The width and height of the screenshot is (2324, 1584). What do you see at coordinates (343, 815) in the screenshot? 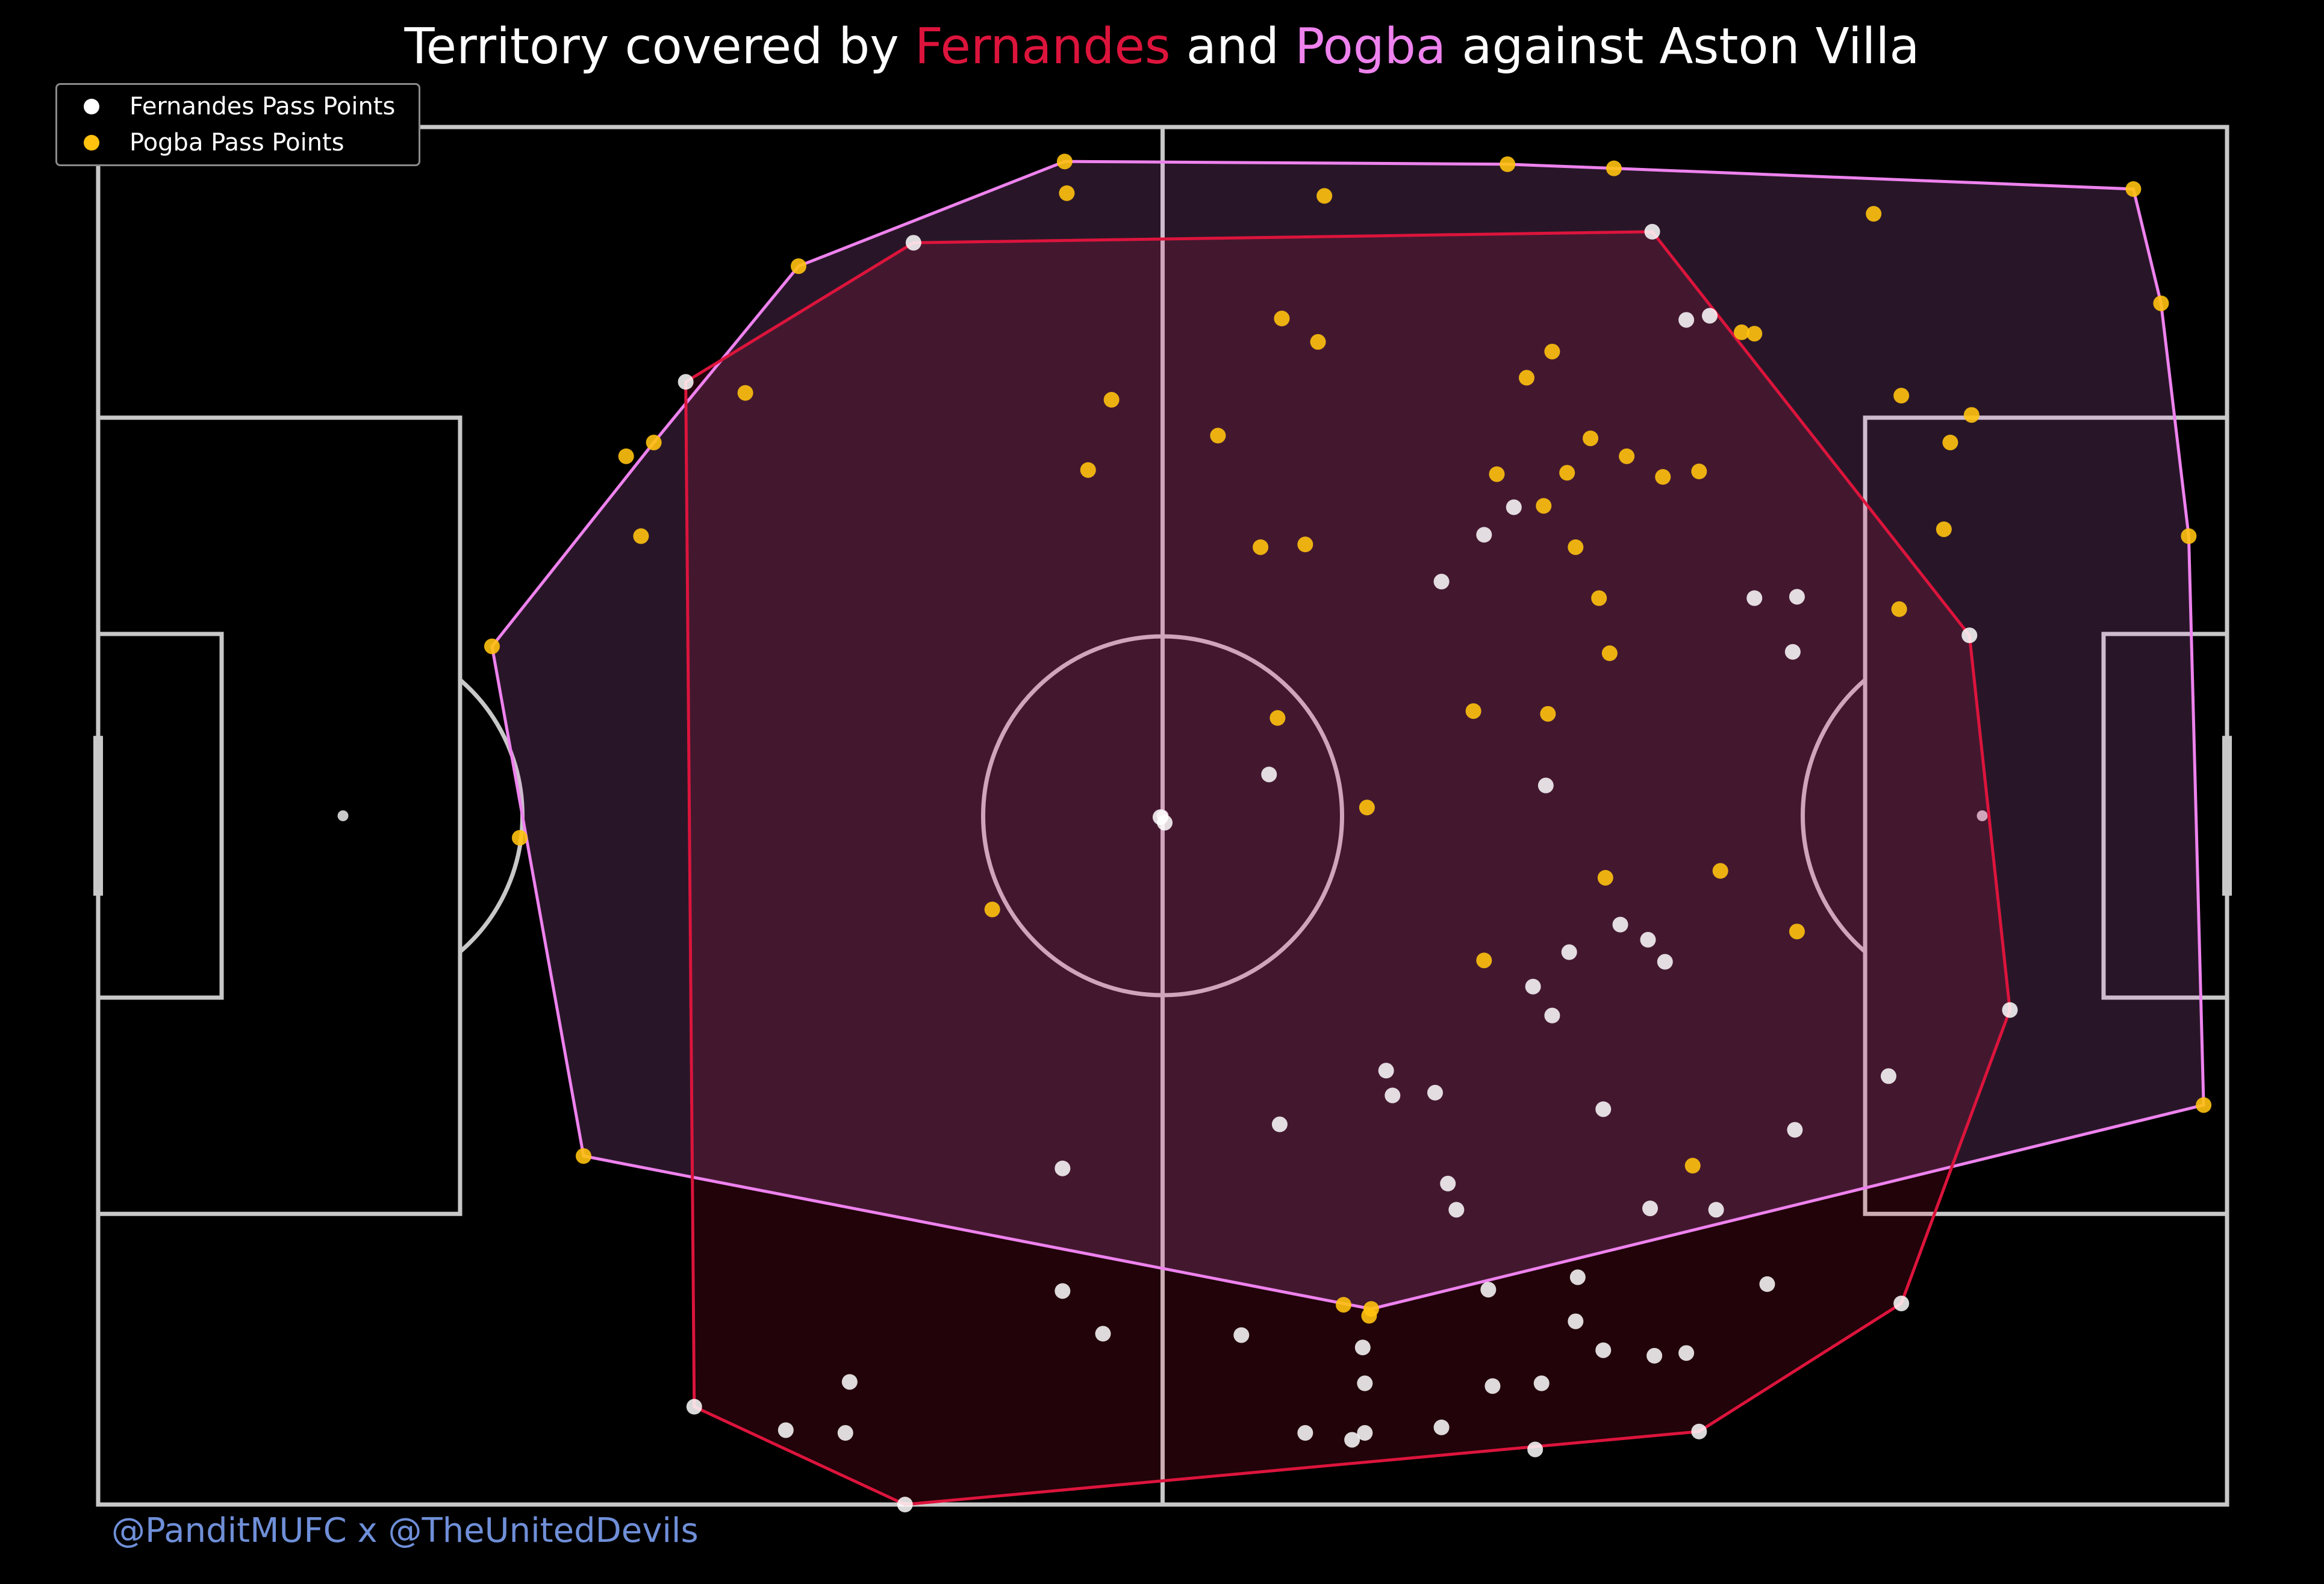
I see `penalty-spot-left` at bounding box center [343, 815].